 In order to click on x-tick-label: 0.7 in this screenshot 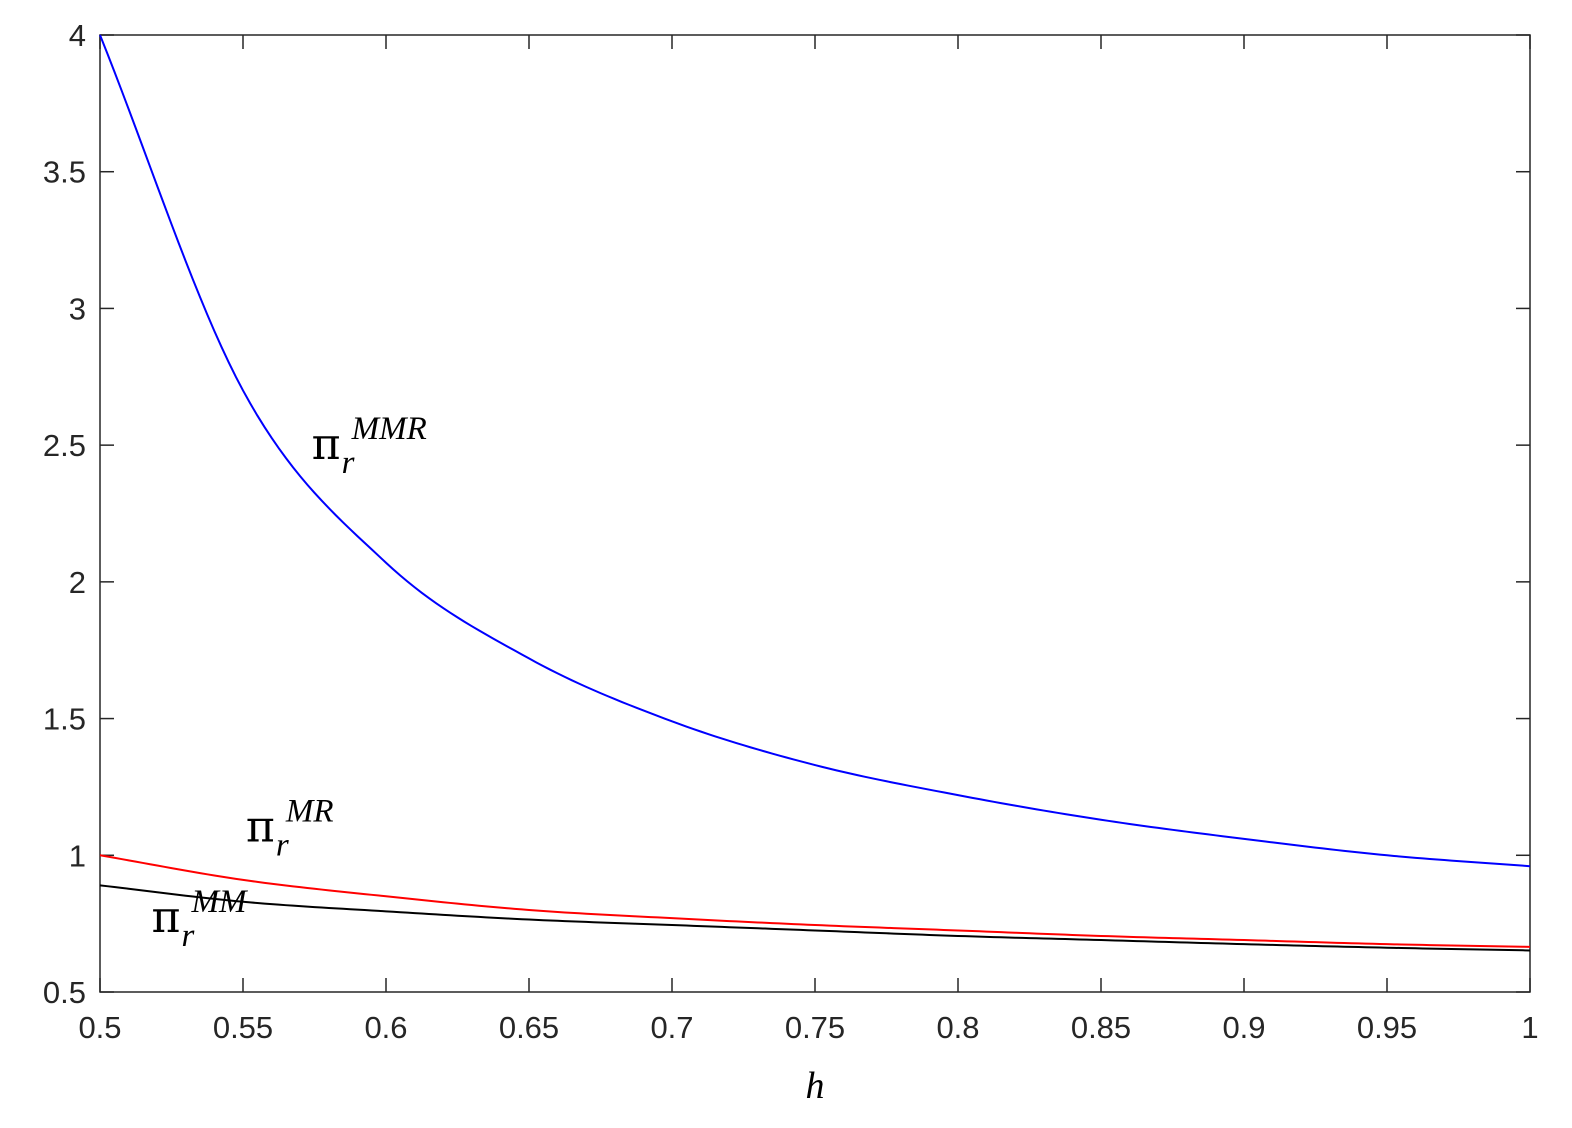, I will do `click(671, 1027)`.